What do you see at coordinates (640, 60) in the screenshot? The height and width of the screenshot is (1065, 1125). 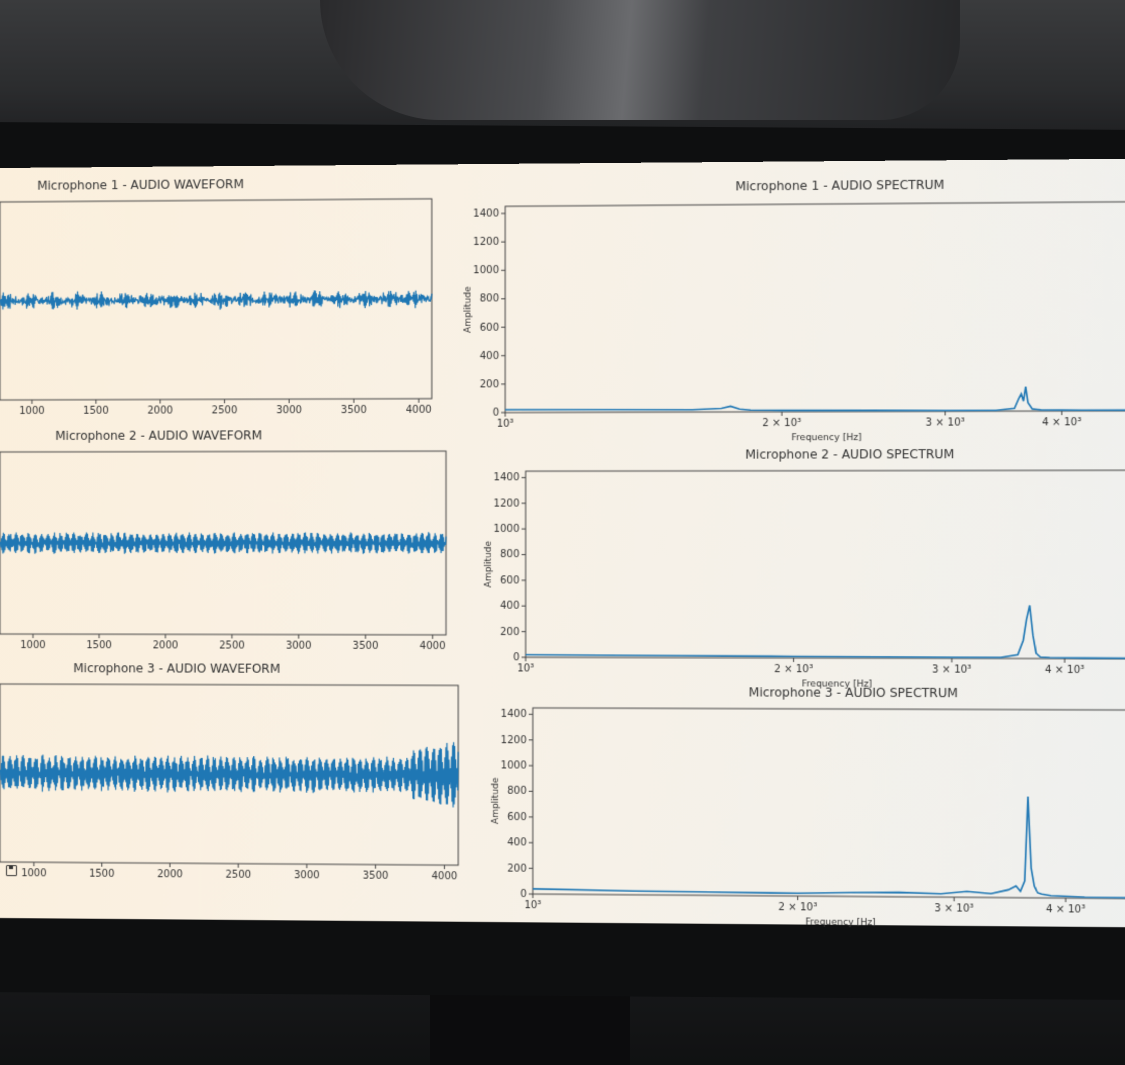 I see `background-curtain` at bounding box center [640, 60].